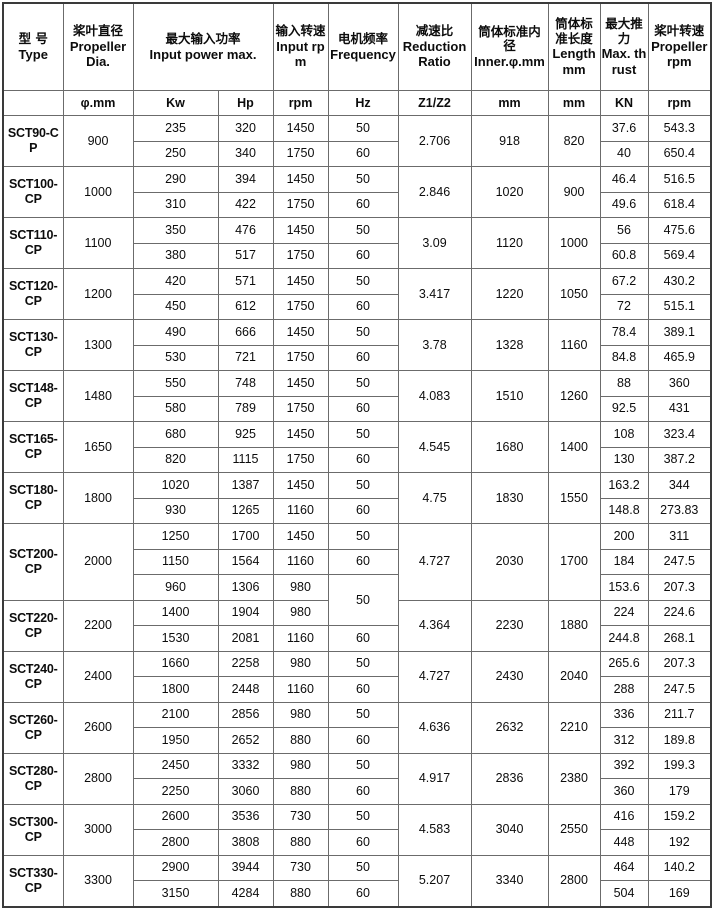  Describe the element at coordinates (300, 765) in the screenshot. I see `input-rpm-cell: 980` at that location.